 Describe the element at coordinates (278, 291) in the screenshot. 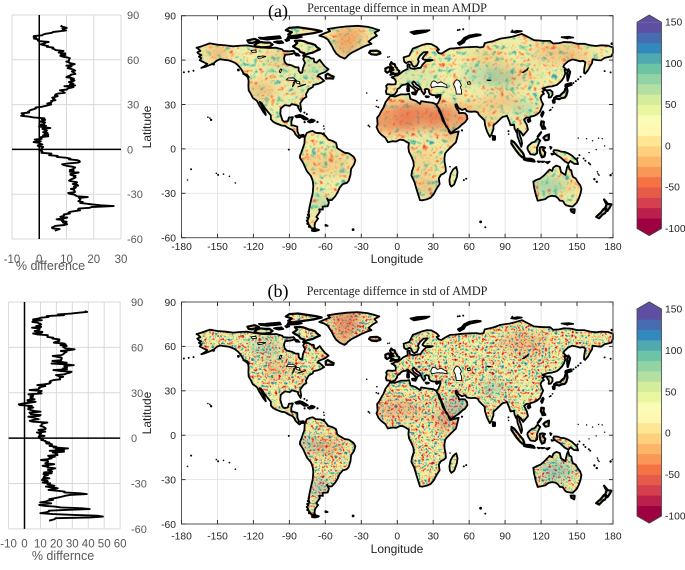

I see `svg-text: (b)` at that location.